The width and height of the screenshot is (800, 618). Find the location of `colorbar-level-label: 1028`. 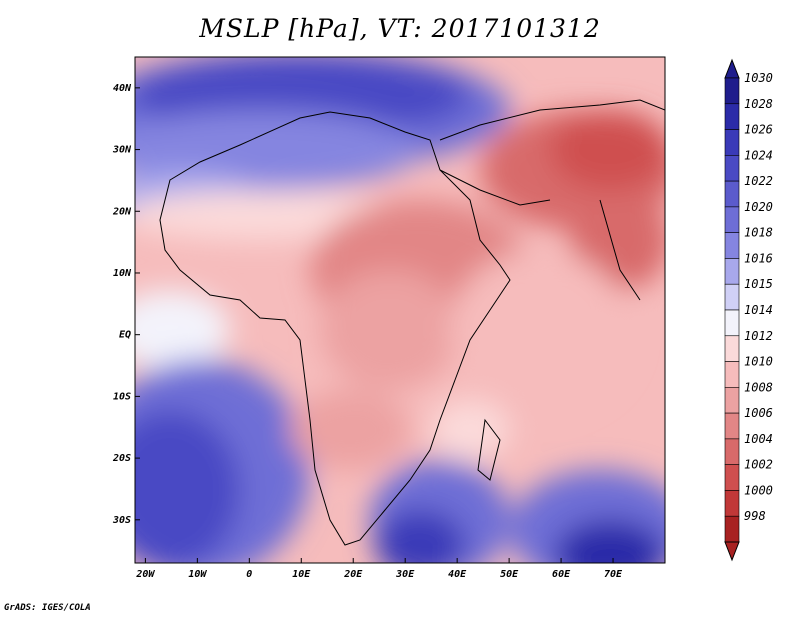

colorbar-level-label: 1028 is located at coordinates (758, 104).